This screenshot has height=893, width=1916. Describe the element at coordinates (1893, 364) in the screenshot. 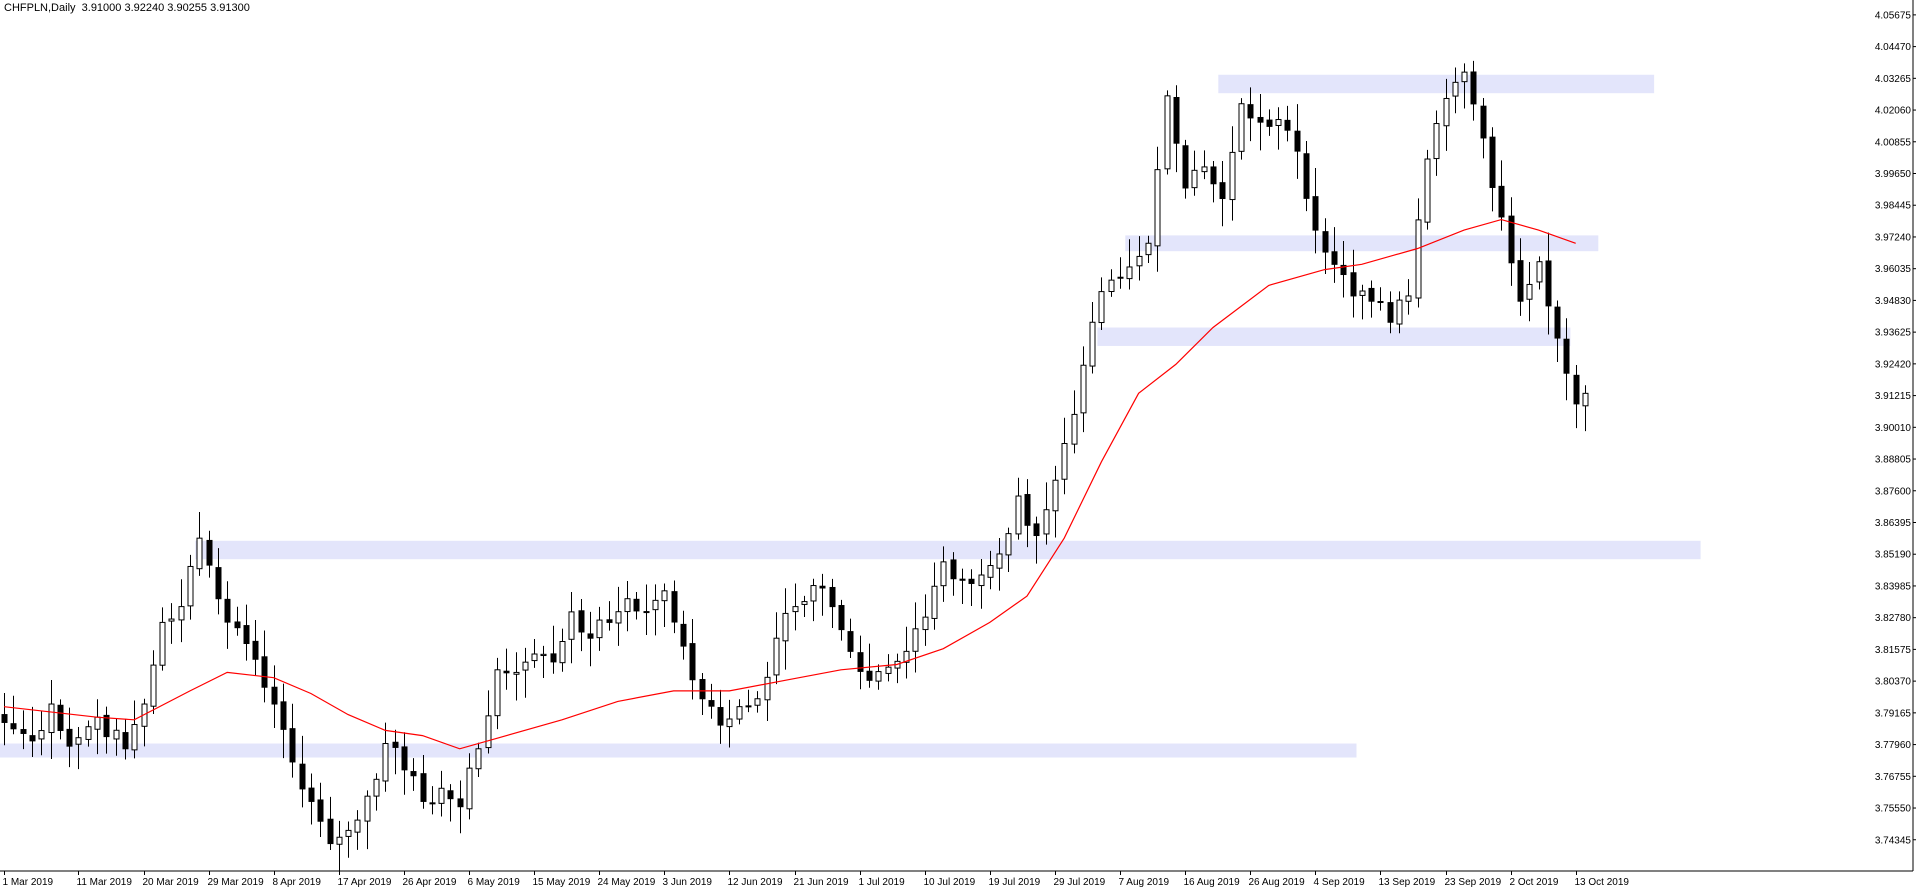

I see `price-tick-label: 3.92420` at that location.